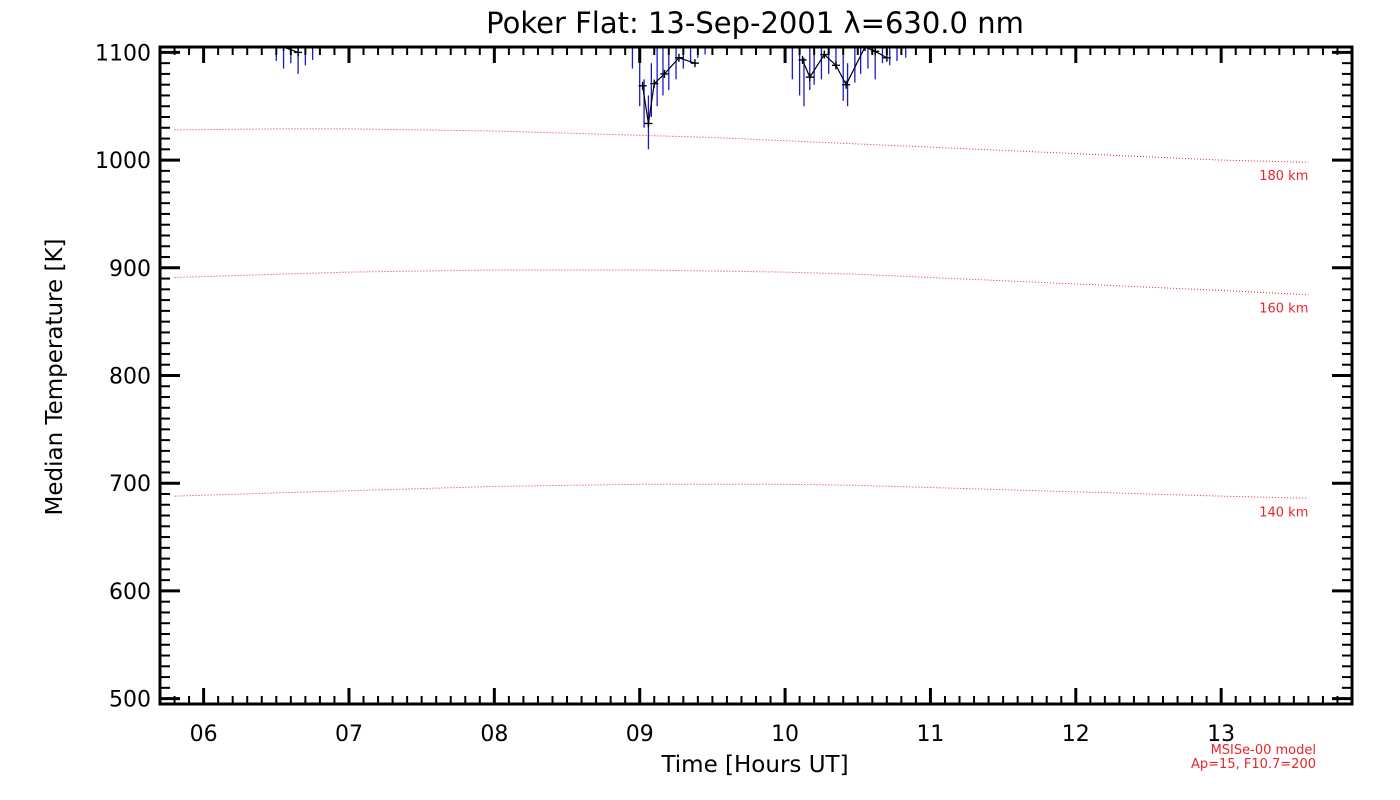  Describe the element at coordinates (130, 269) in the screenshot. I see `y-tick-label: 900` at that location.